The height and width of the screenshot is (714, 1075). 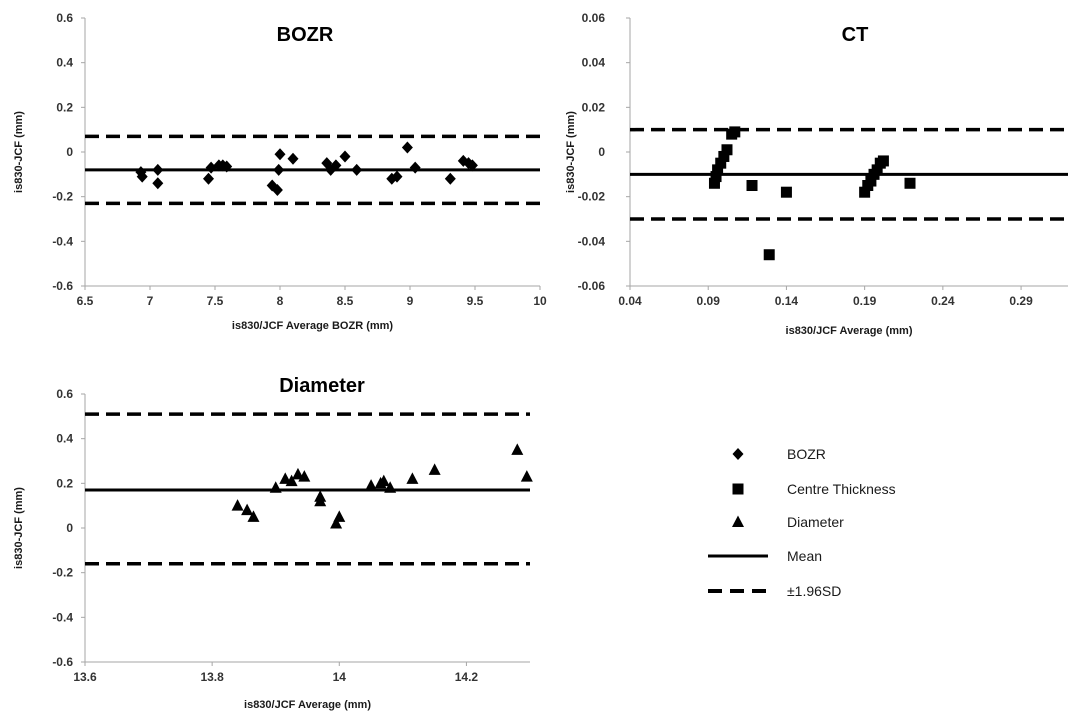 What do you see at coordinates (765, 556) in the screenshot?
I see `legend-item: Mean` at bounding box center [765, 556].